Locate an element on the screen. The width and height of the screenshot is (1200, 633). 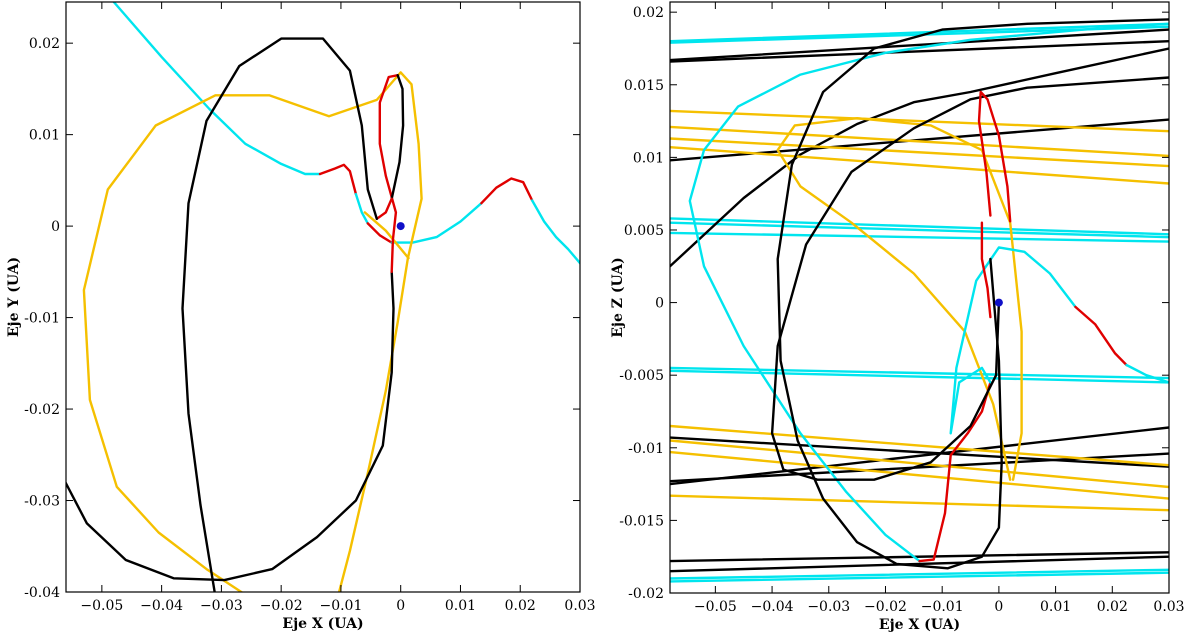
y-tick-label: 0.005 is located at coordinates (644, 231).